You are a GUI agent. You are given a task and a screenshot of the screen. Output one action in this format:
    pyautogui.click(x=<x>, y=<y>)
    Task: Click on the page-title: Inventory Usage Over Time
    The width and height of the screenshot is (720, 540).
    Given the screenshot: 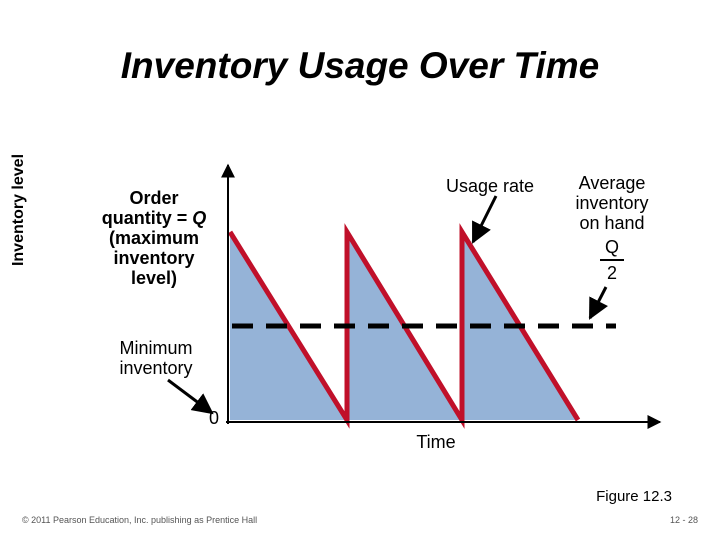 What is the action you would take?
    pyautogui.click(x=360, y=65)
    